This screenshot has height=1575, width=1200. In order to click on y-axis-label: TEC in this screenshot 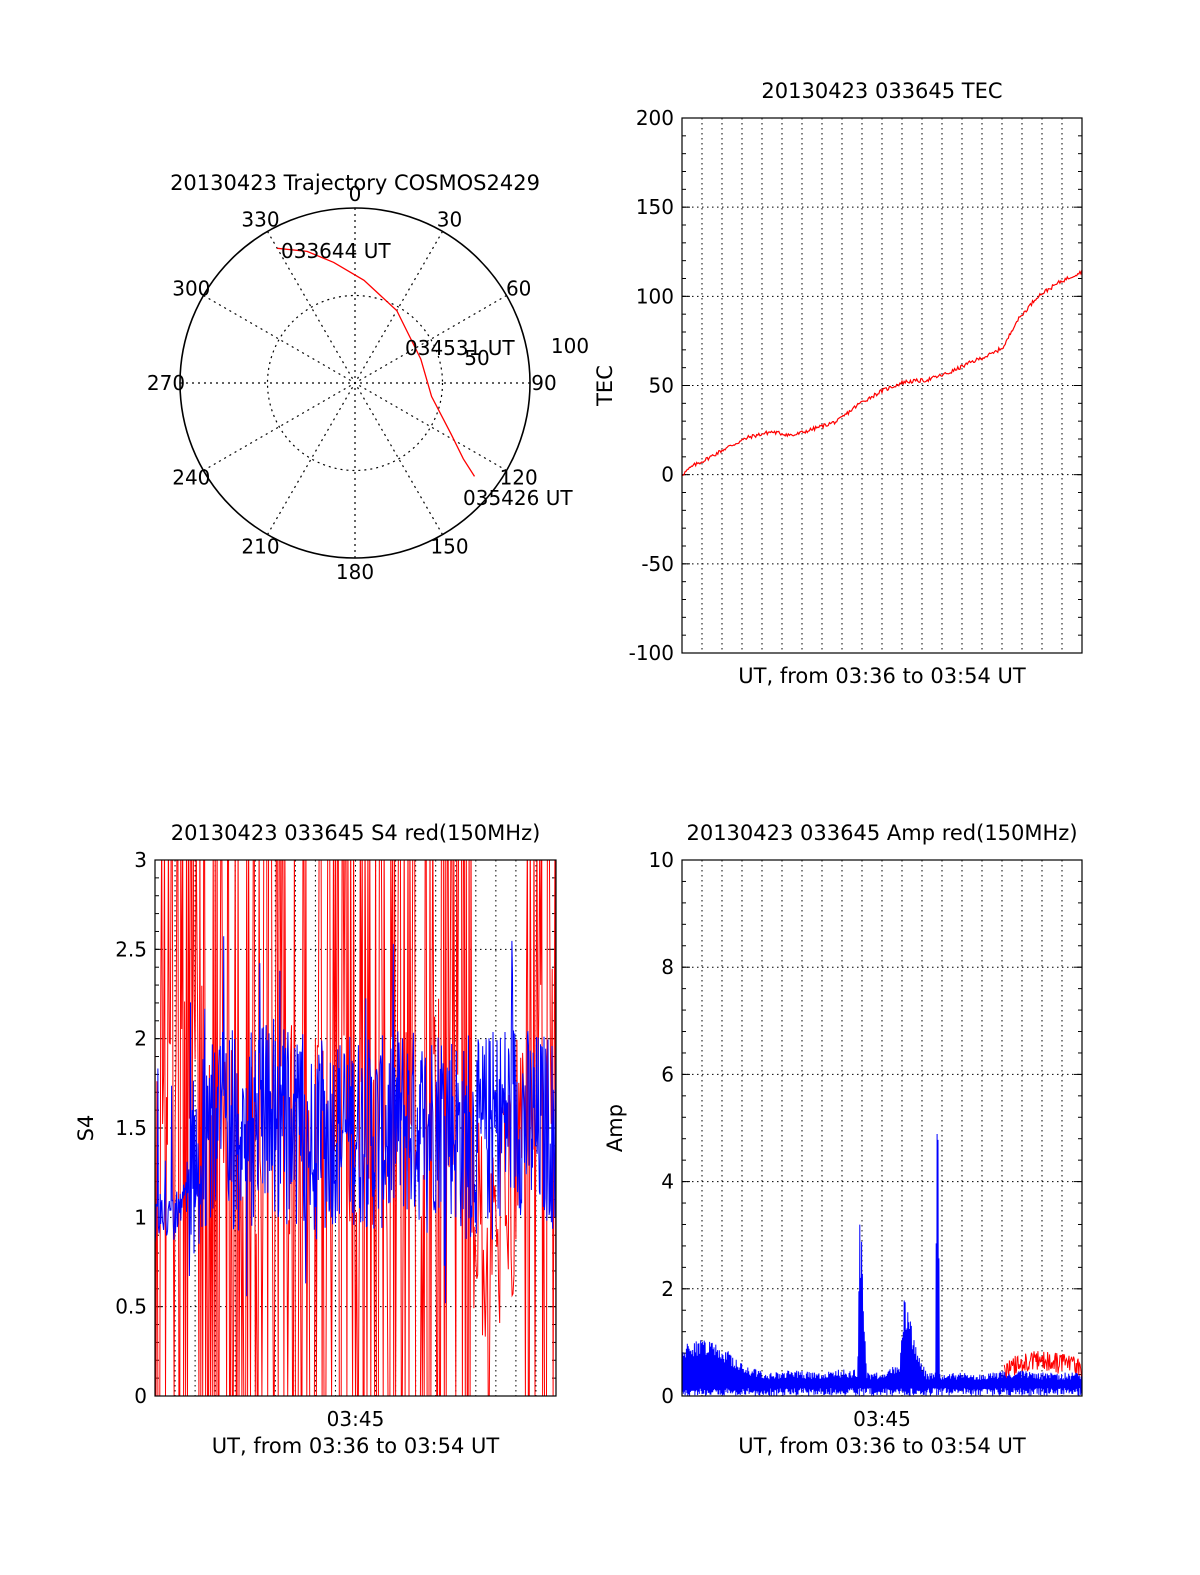, I will do `click(605, 386)`.